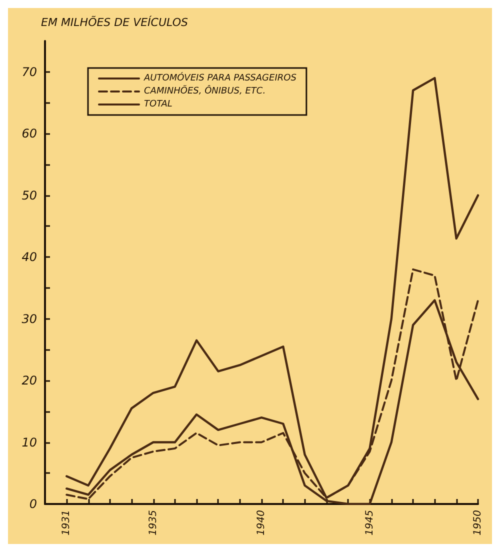  I want to click on x-tick-label: 1931, so click(66, 523).